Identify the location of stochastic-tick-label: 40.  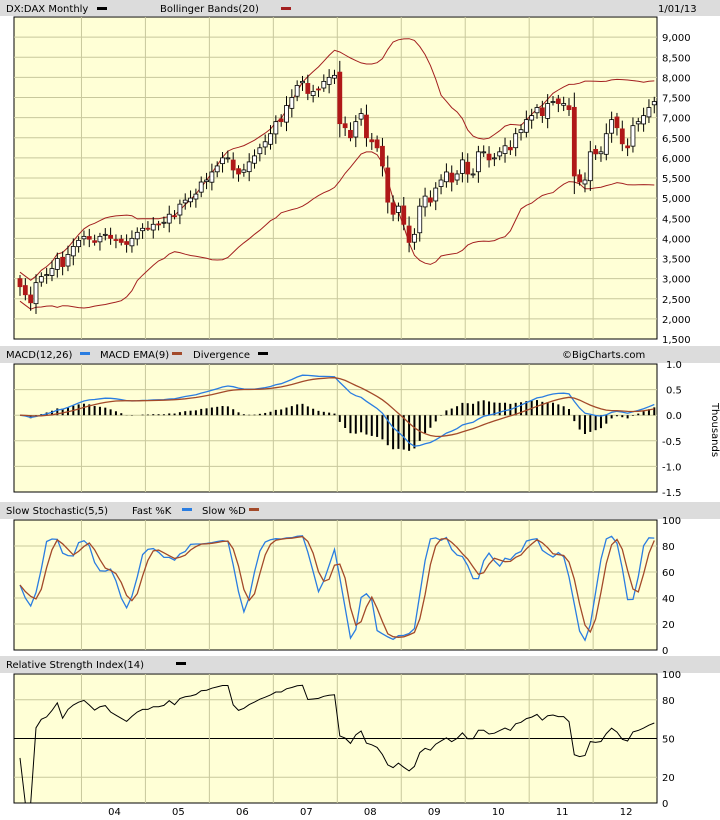
(668, 599).